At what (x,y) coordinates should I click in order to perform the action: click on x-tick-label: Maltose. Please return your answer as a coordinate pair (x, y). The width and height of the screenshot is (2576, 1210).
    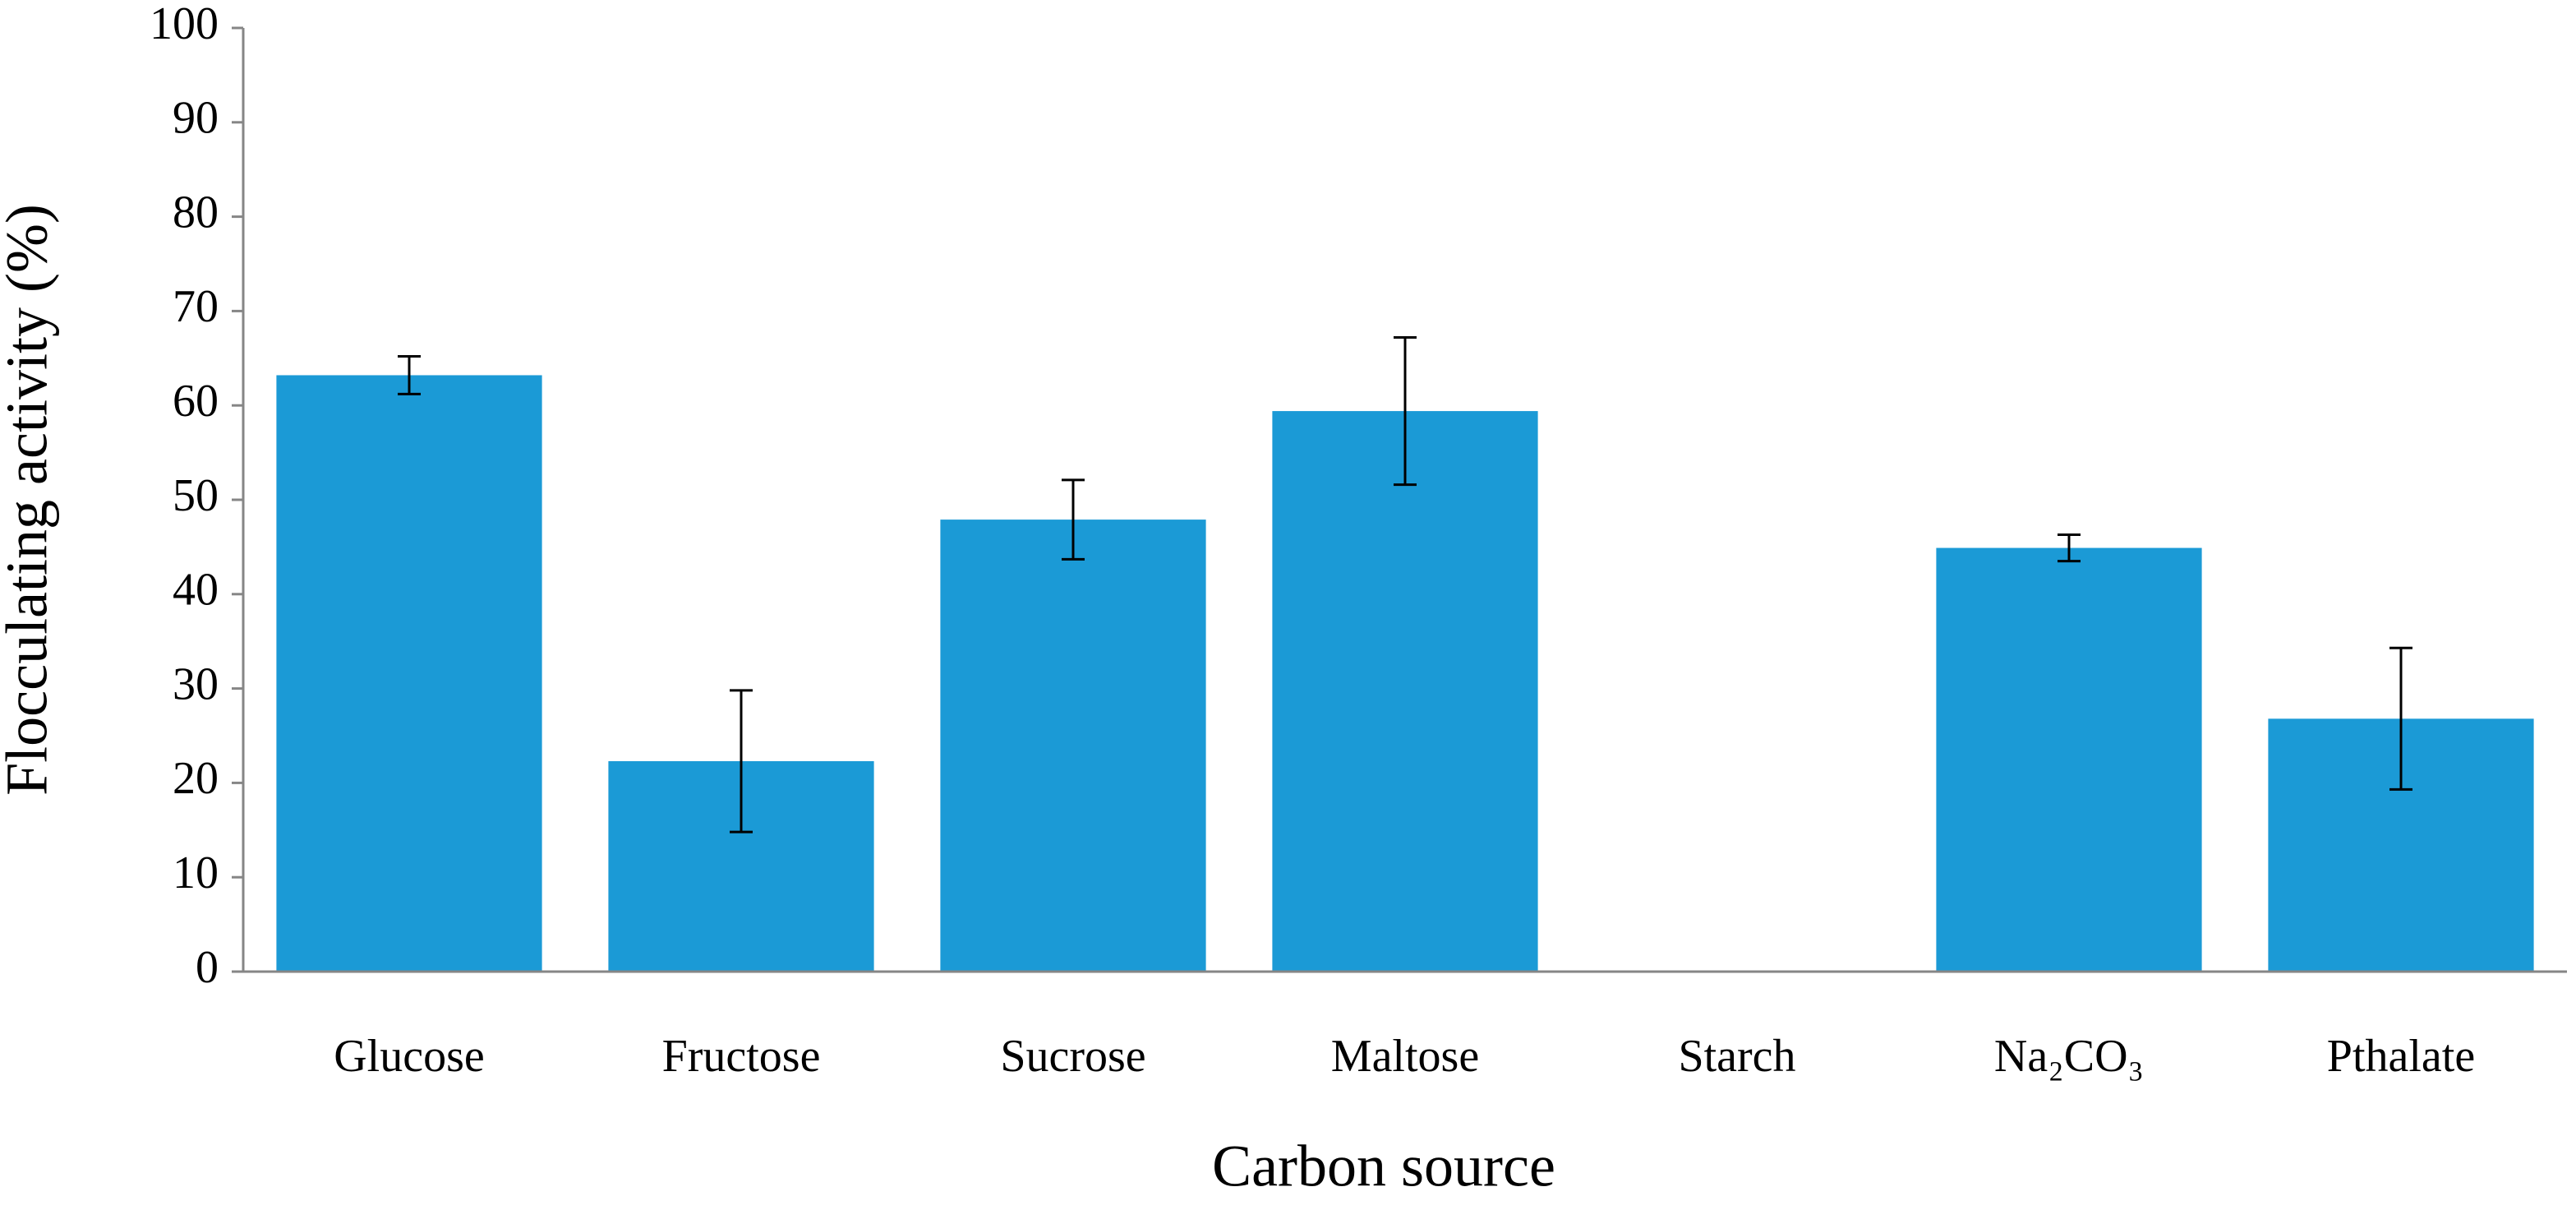
    Looking at the image, I should click on (1405, 1056).